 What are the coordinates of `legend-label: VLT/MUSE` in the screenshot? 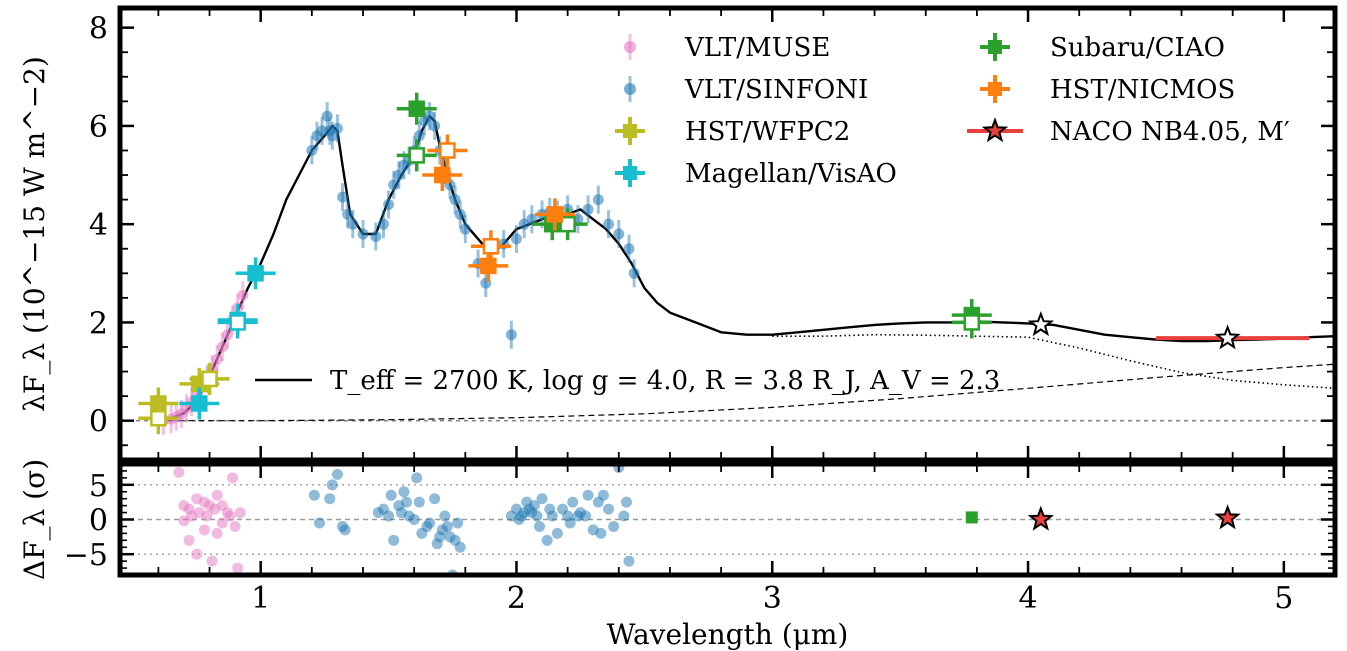 It's located at (757, 48).